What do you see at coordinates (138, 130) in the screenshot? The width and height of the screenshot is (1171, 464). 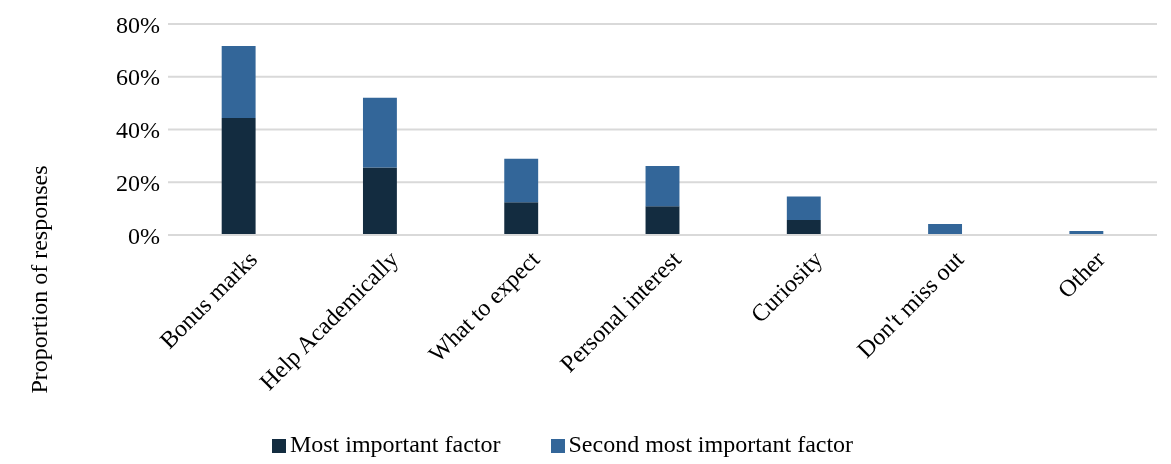 I see `y-tick-label: 40%` at bounding box center [138, 130].